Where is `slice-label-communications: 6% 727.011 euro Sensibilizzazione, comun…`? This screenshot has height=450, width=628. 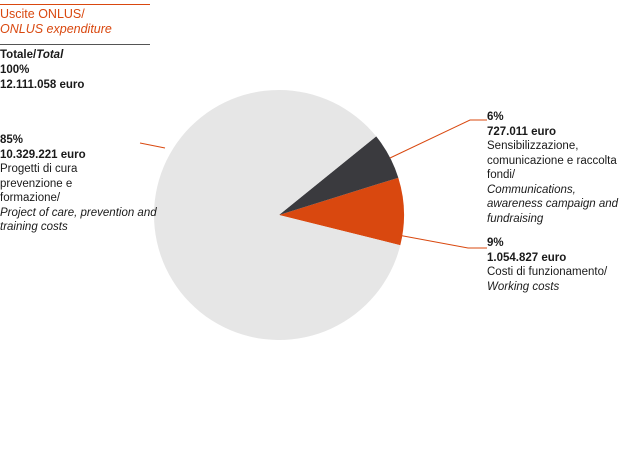 slice-label-communications: 6% 727.011 euro Sensibilizzazione, comun… is located at coordinates (557, 168).